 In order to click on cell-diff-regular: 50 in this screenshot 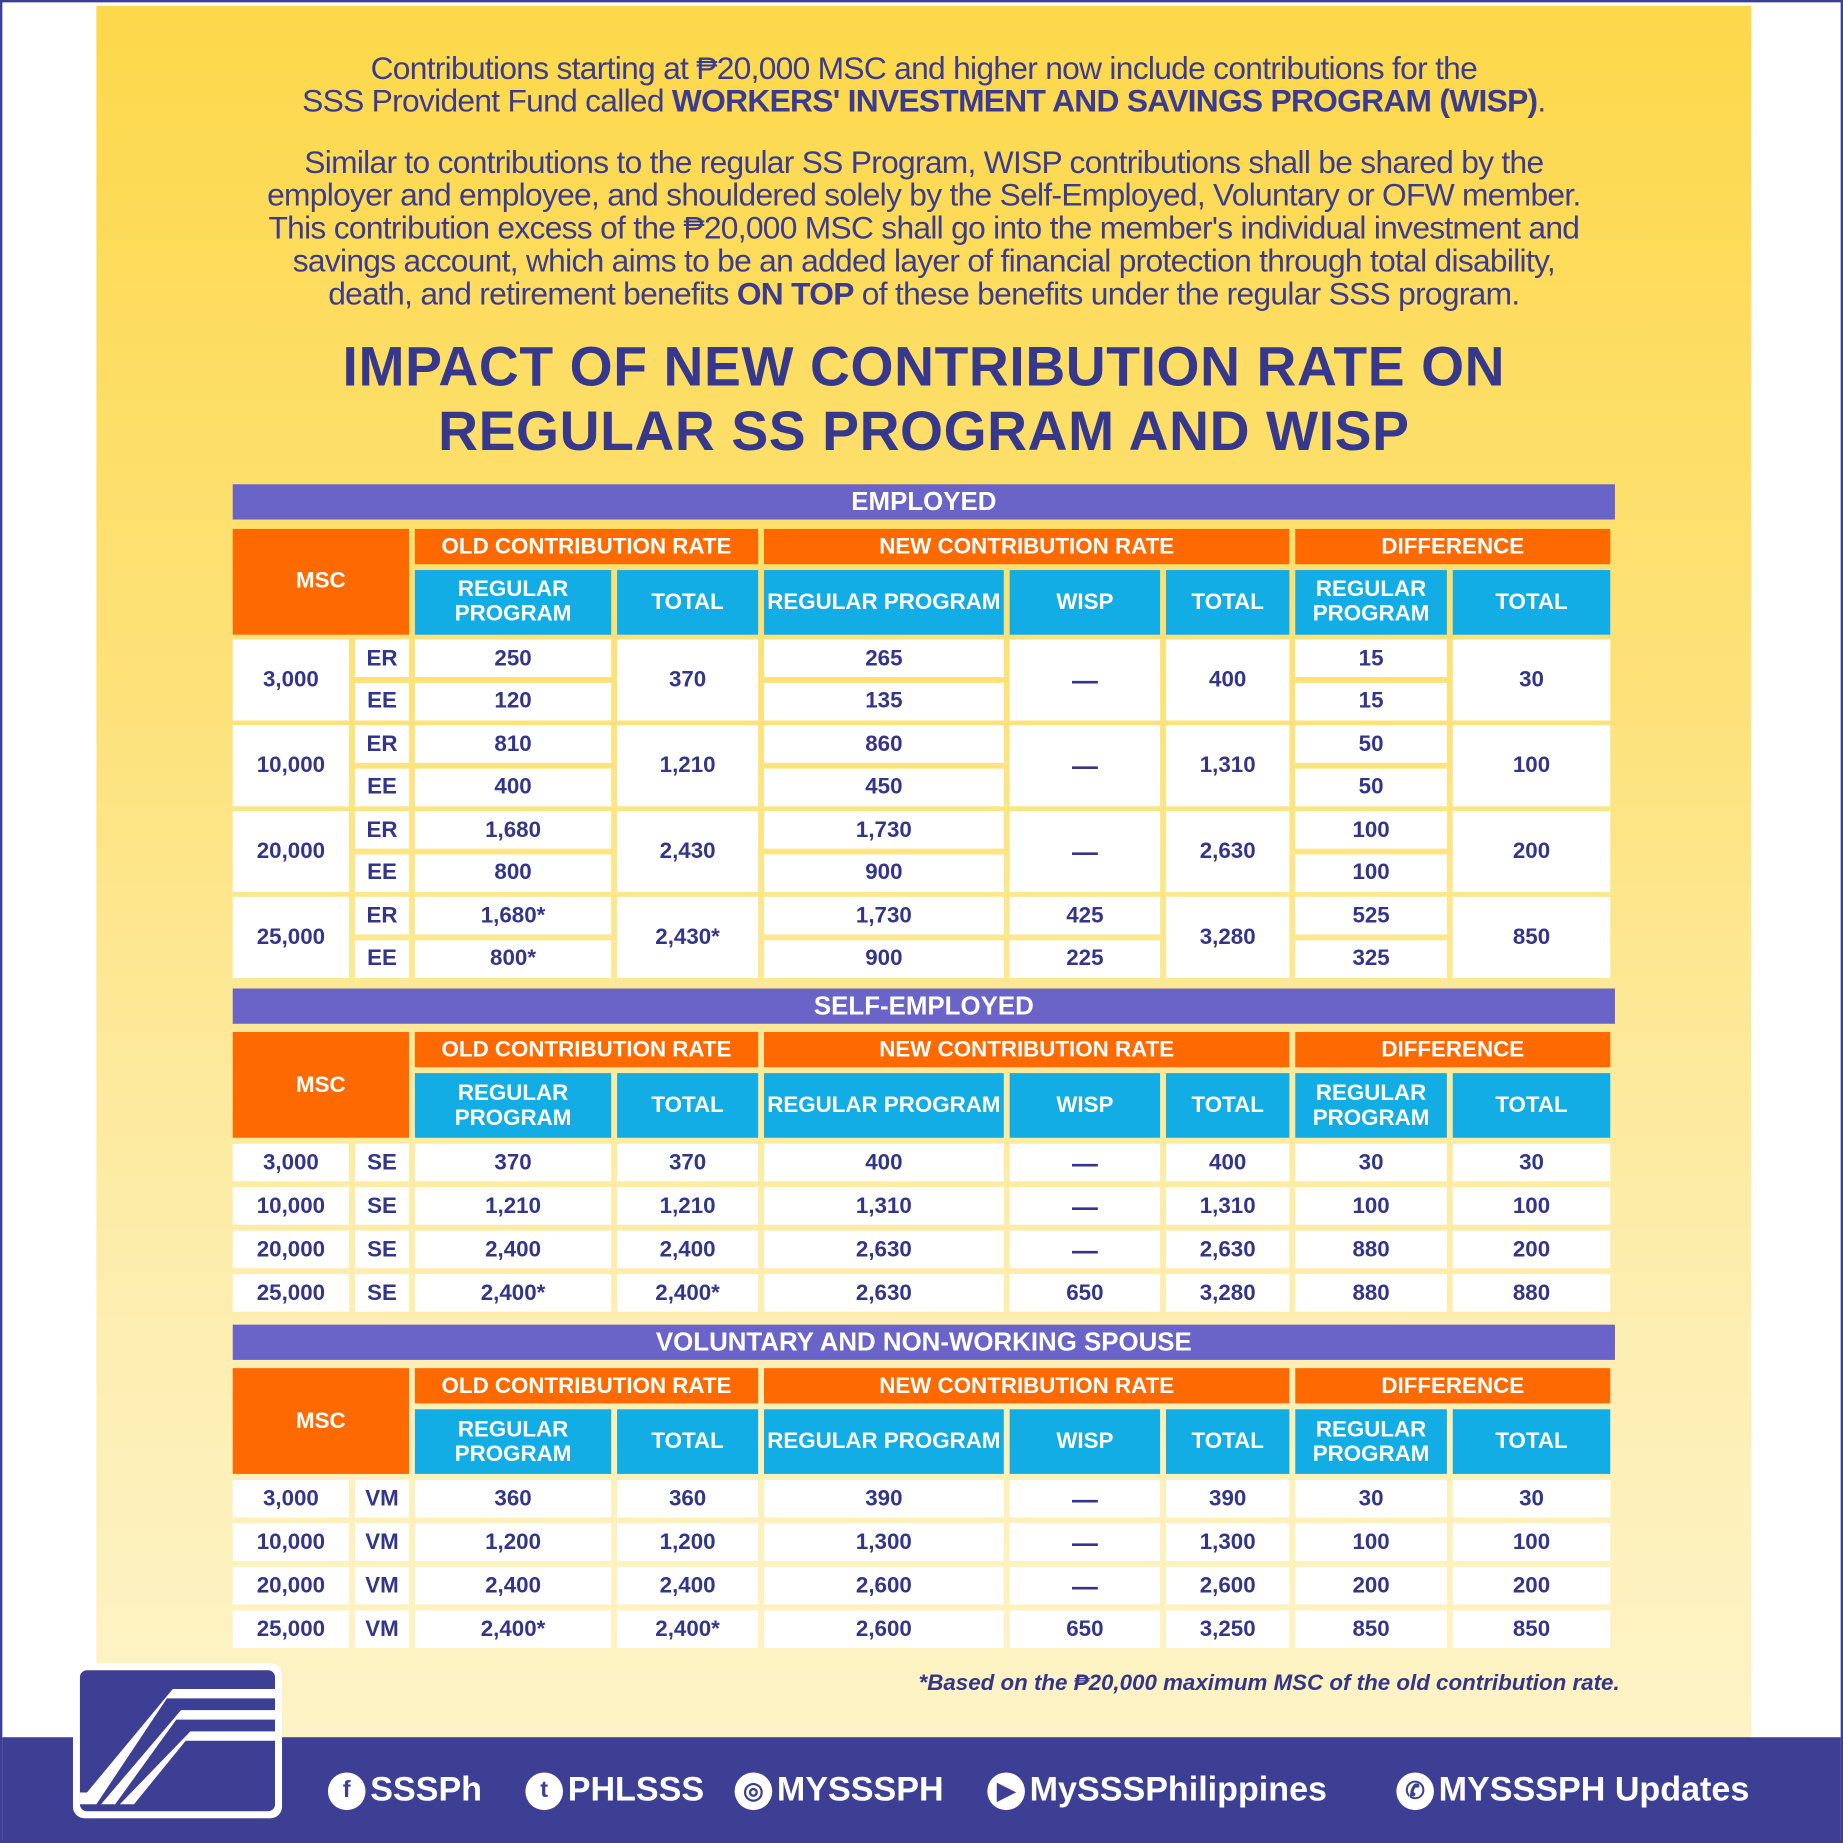, I will do `click(1371, 744)`.